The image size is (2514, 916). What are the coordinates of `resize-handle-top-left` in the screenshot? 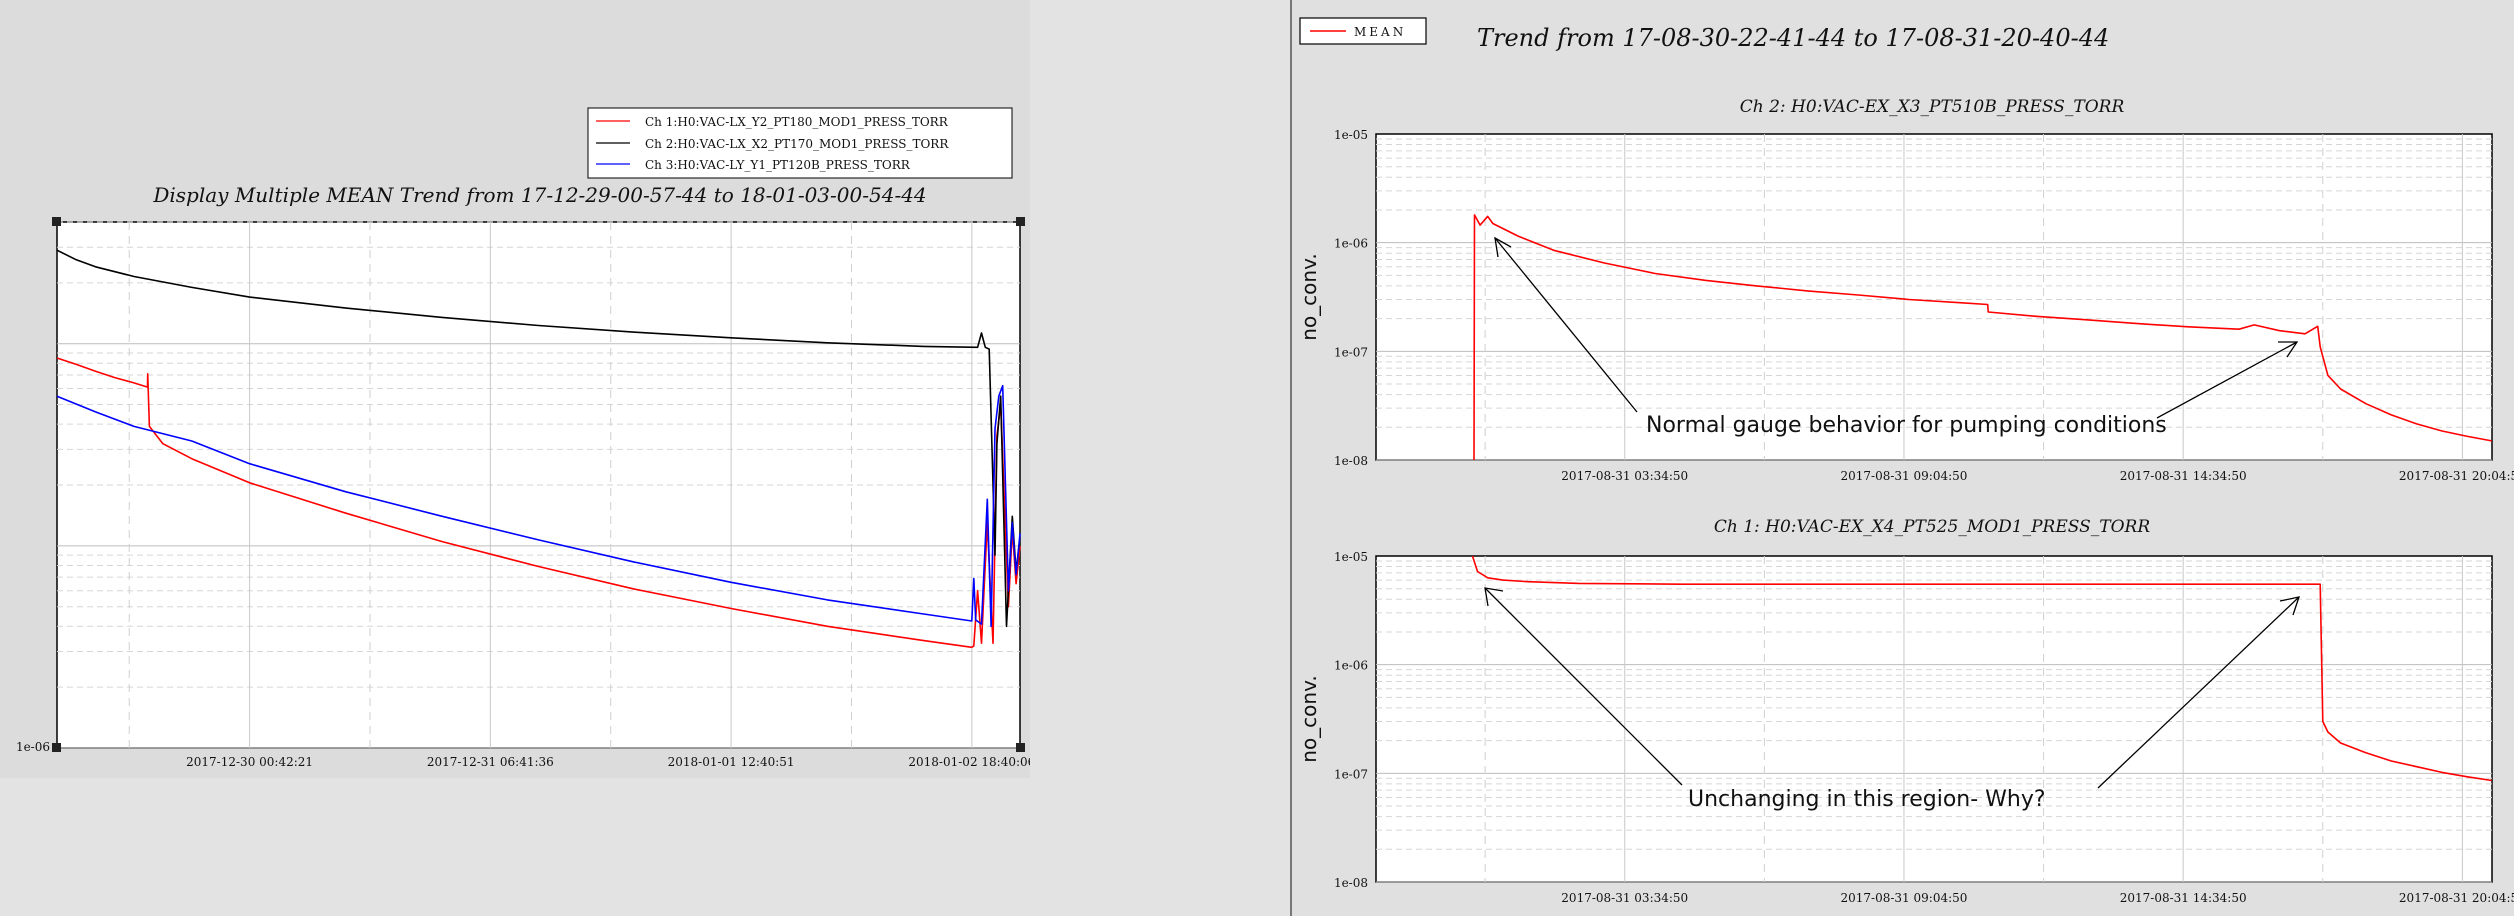 It's located at (56, 221).